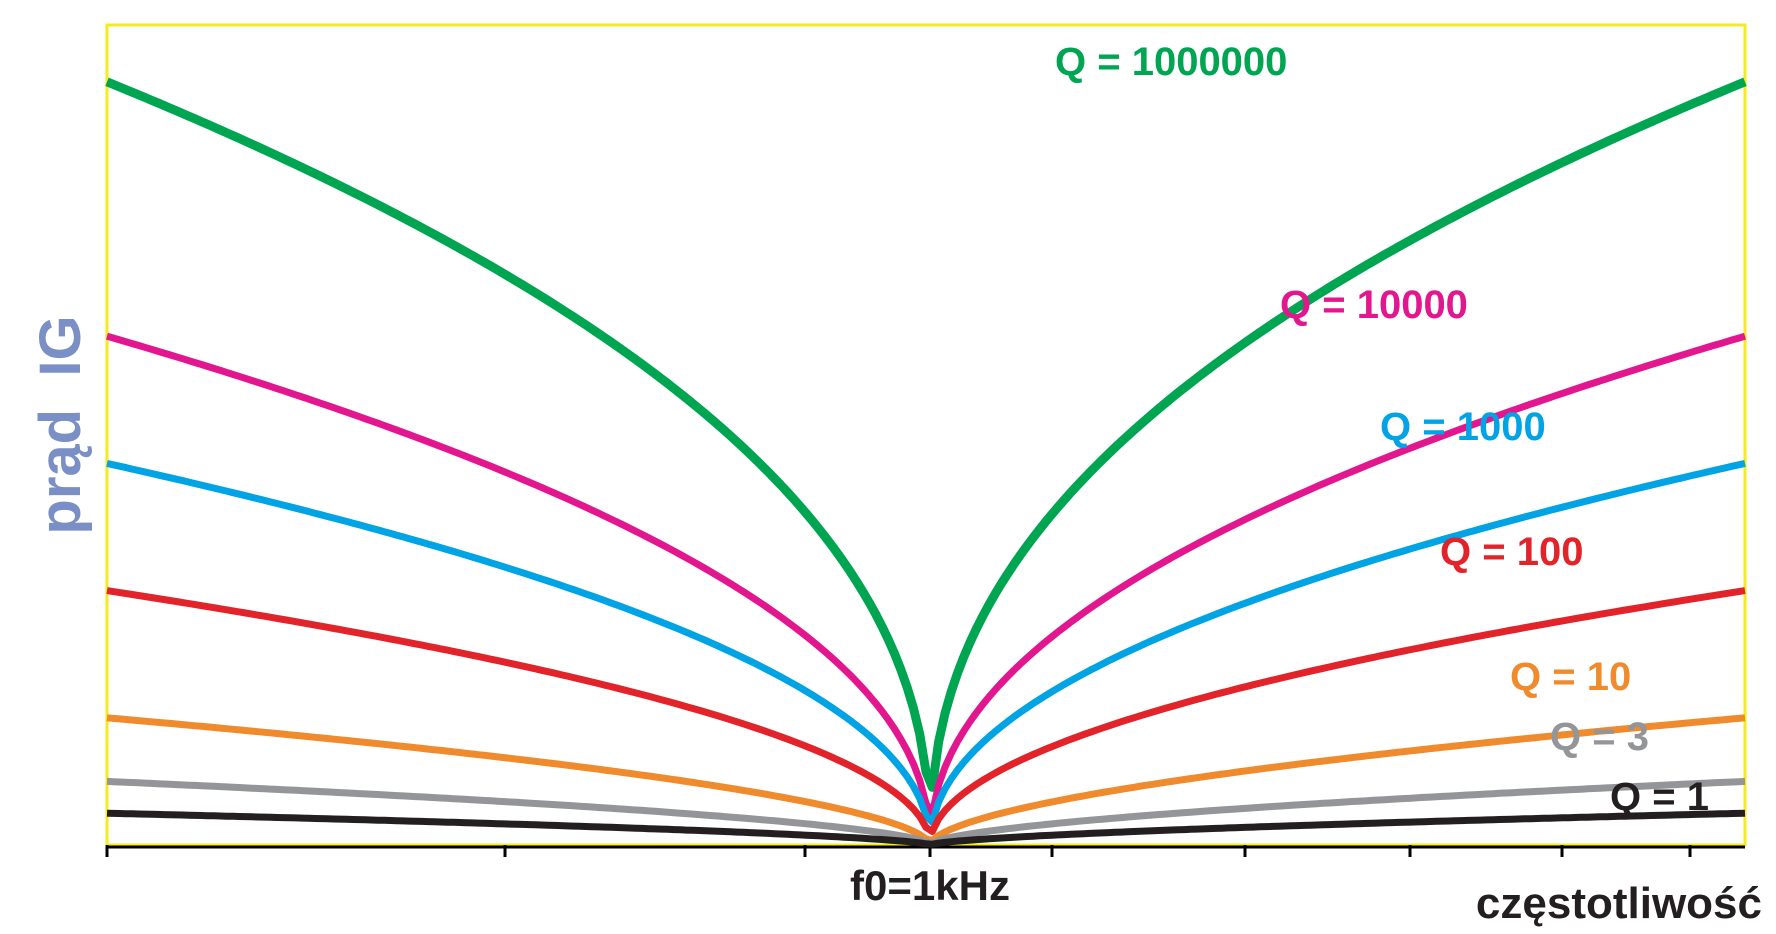 This screenshot has width=1776, height=934. Describe the element at coordinates (60, 424) in the screenshot. I see `y-axis-label: prąd IG` at that location.